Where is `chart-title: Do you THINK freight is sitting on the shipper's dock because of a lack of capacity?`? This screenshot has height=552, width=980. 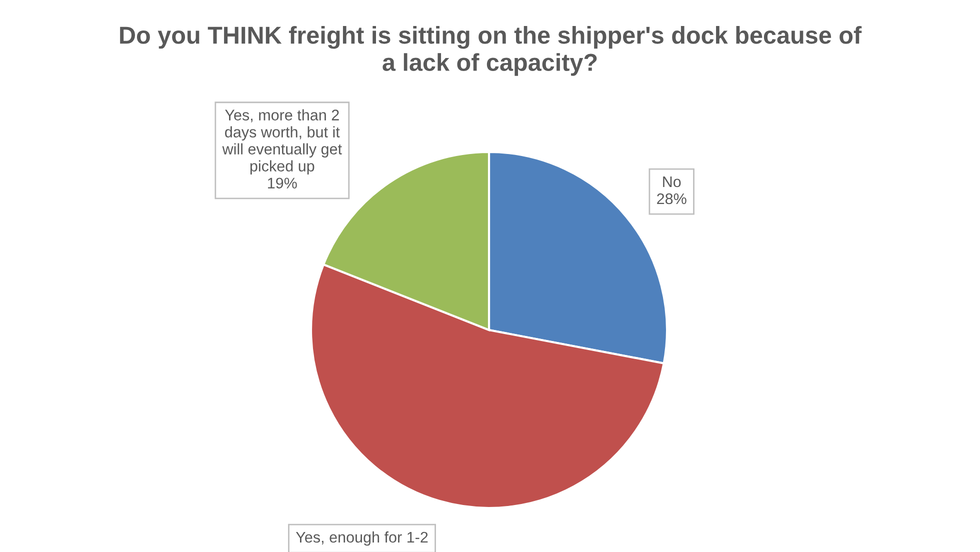 chart-title: Do you THINK freight is sitting on the shipper's dock because of a lack of capacity? is located at coordinates (491, 51).